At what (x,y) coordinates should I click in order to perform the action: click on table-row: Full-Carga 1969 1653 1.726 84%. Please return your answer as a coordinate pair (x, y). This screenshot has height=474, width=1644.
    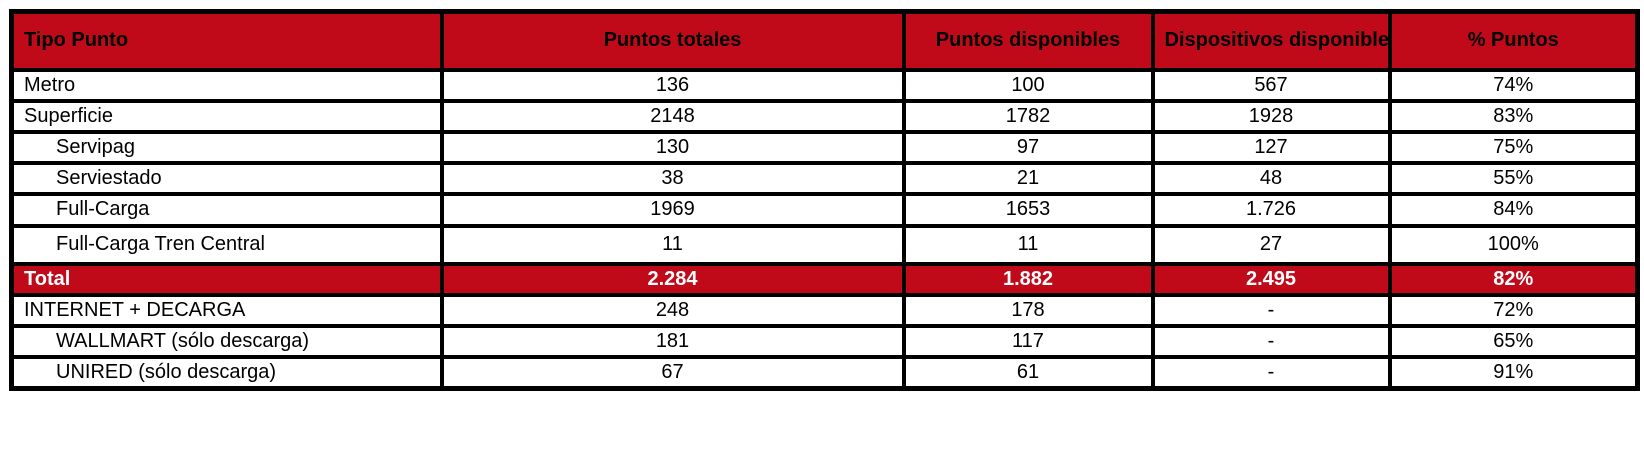
    Looking at the image, I should click on (824, 209).